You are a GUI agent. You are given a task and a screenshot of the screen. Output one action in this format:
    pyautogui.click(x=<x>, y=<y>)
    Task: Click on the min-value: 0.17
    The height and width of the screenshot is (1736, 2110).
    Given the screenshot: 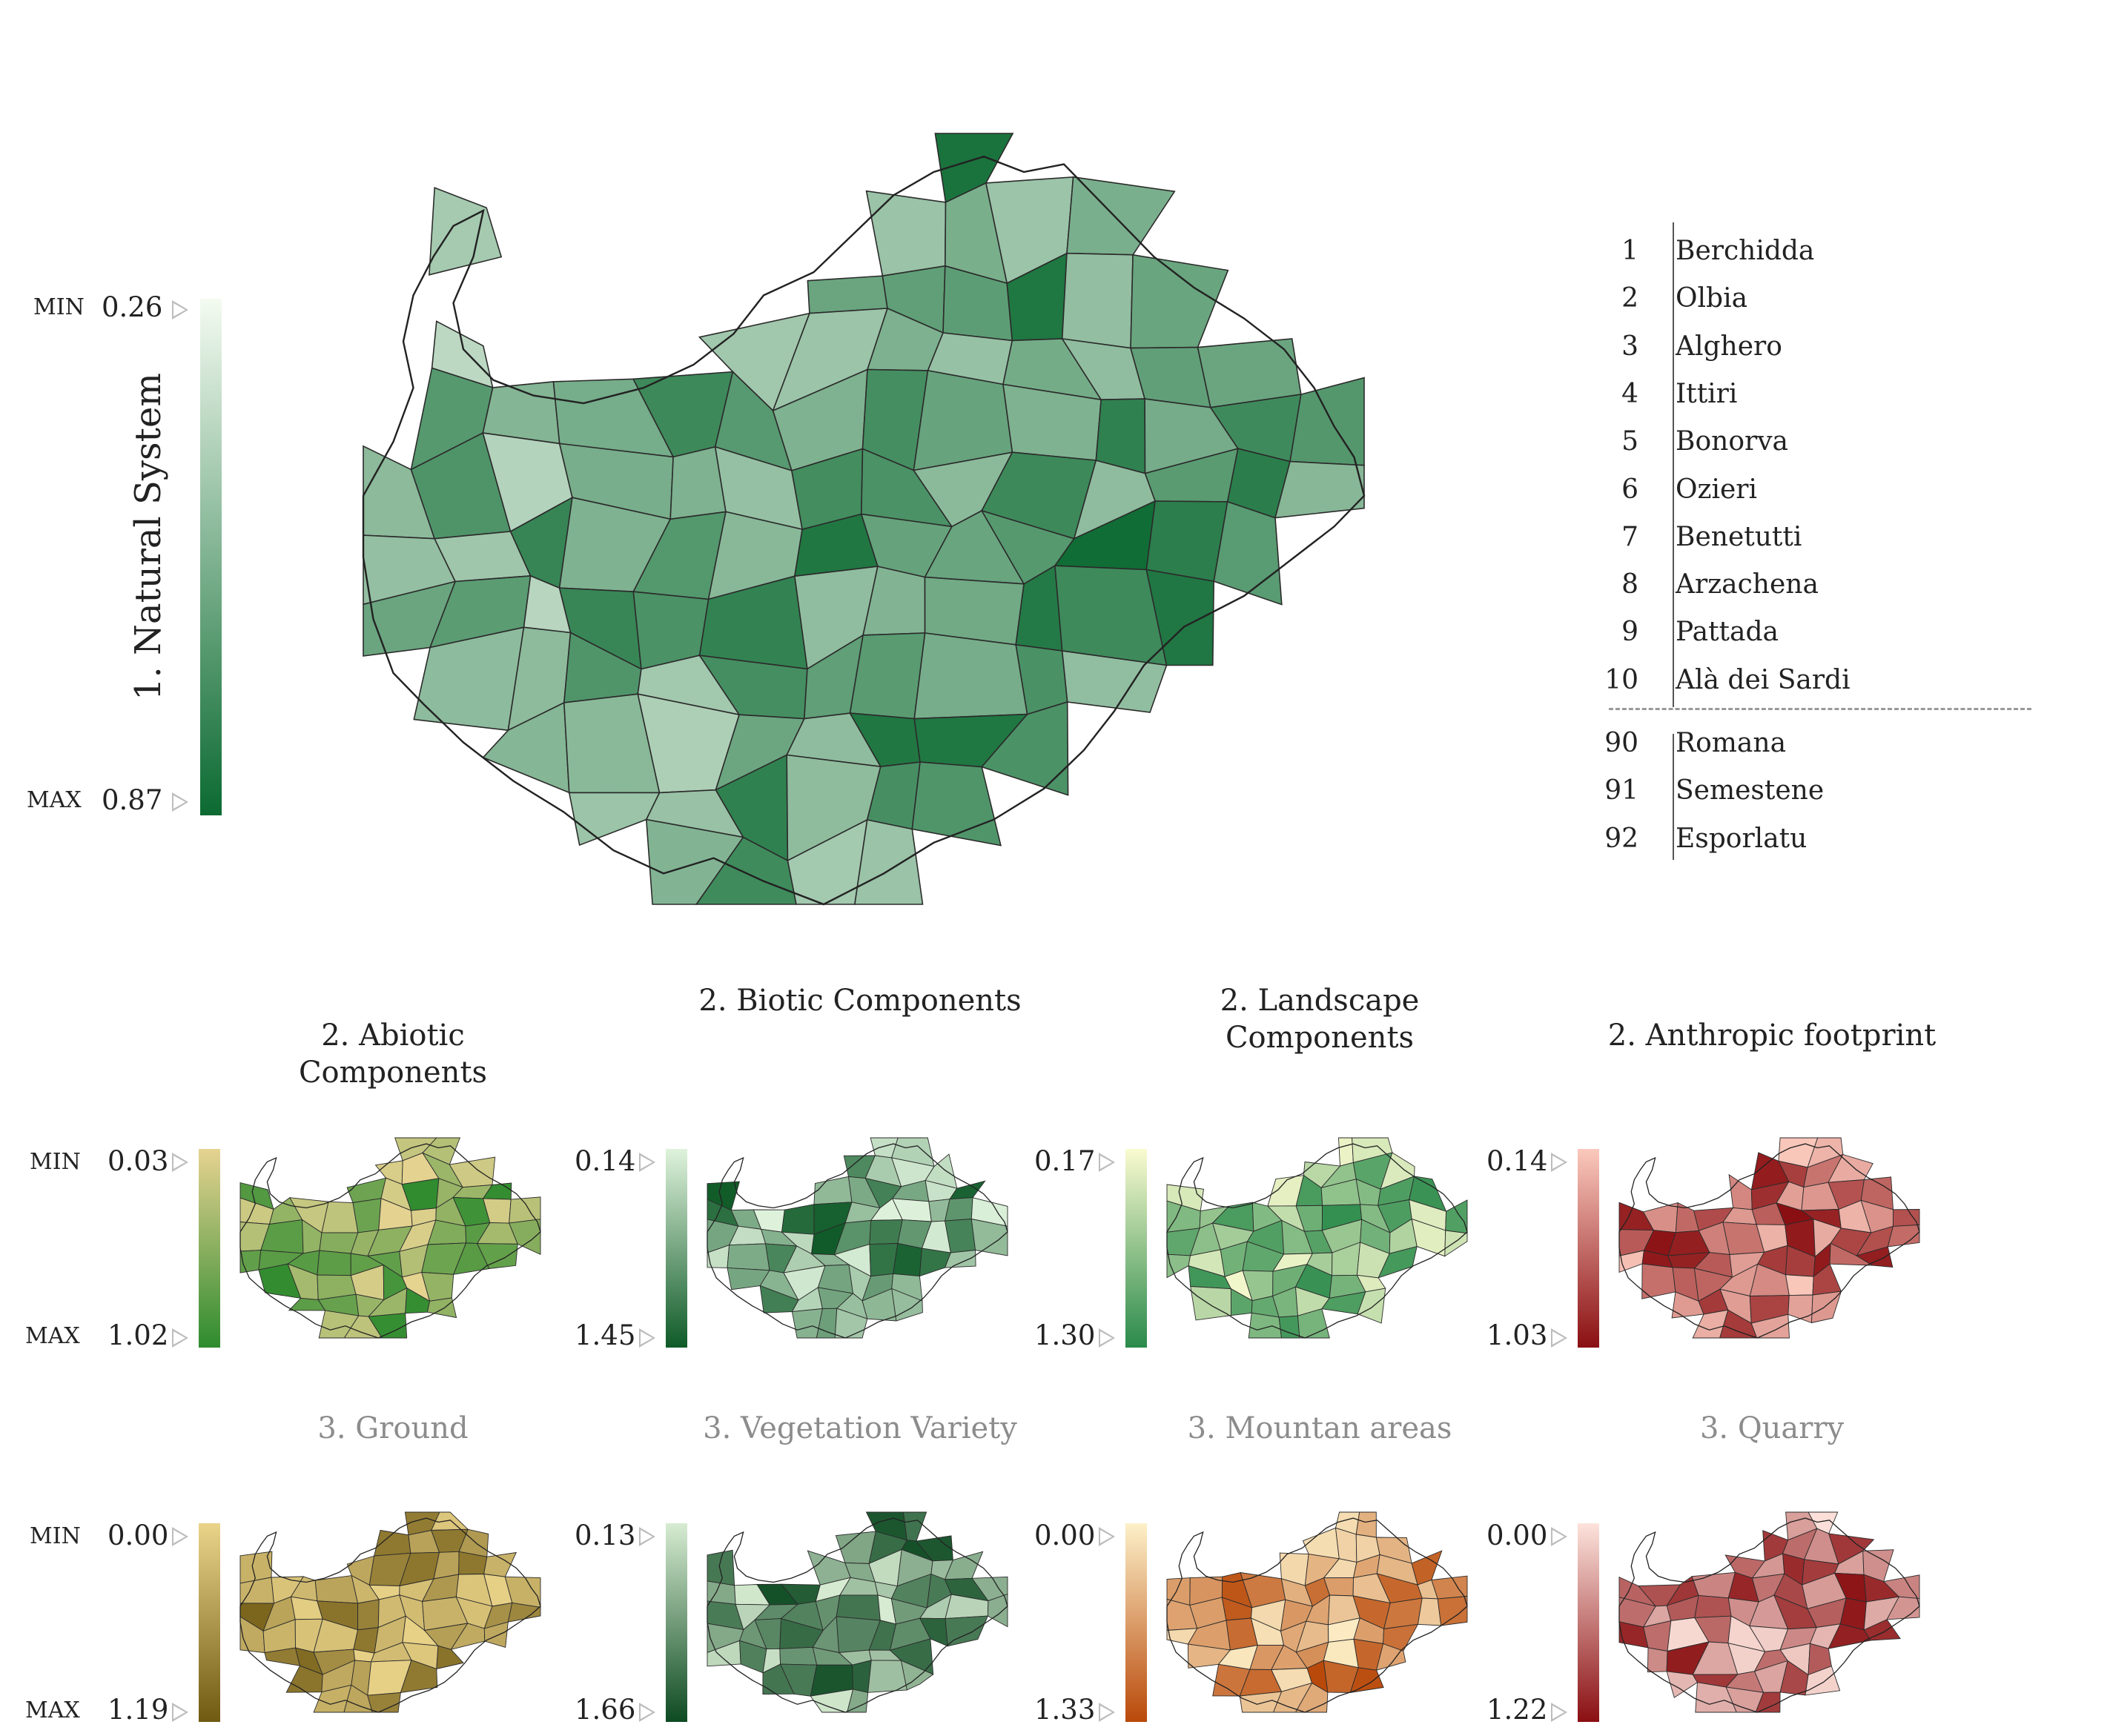 What is the action you would take?
    pyautogui.click(x=1065, y=1161)
    